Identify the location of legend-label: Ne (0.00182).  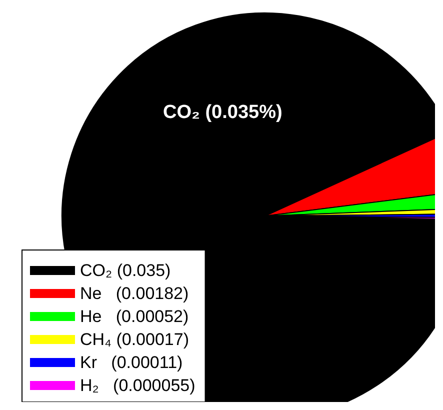
(134, 293).